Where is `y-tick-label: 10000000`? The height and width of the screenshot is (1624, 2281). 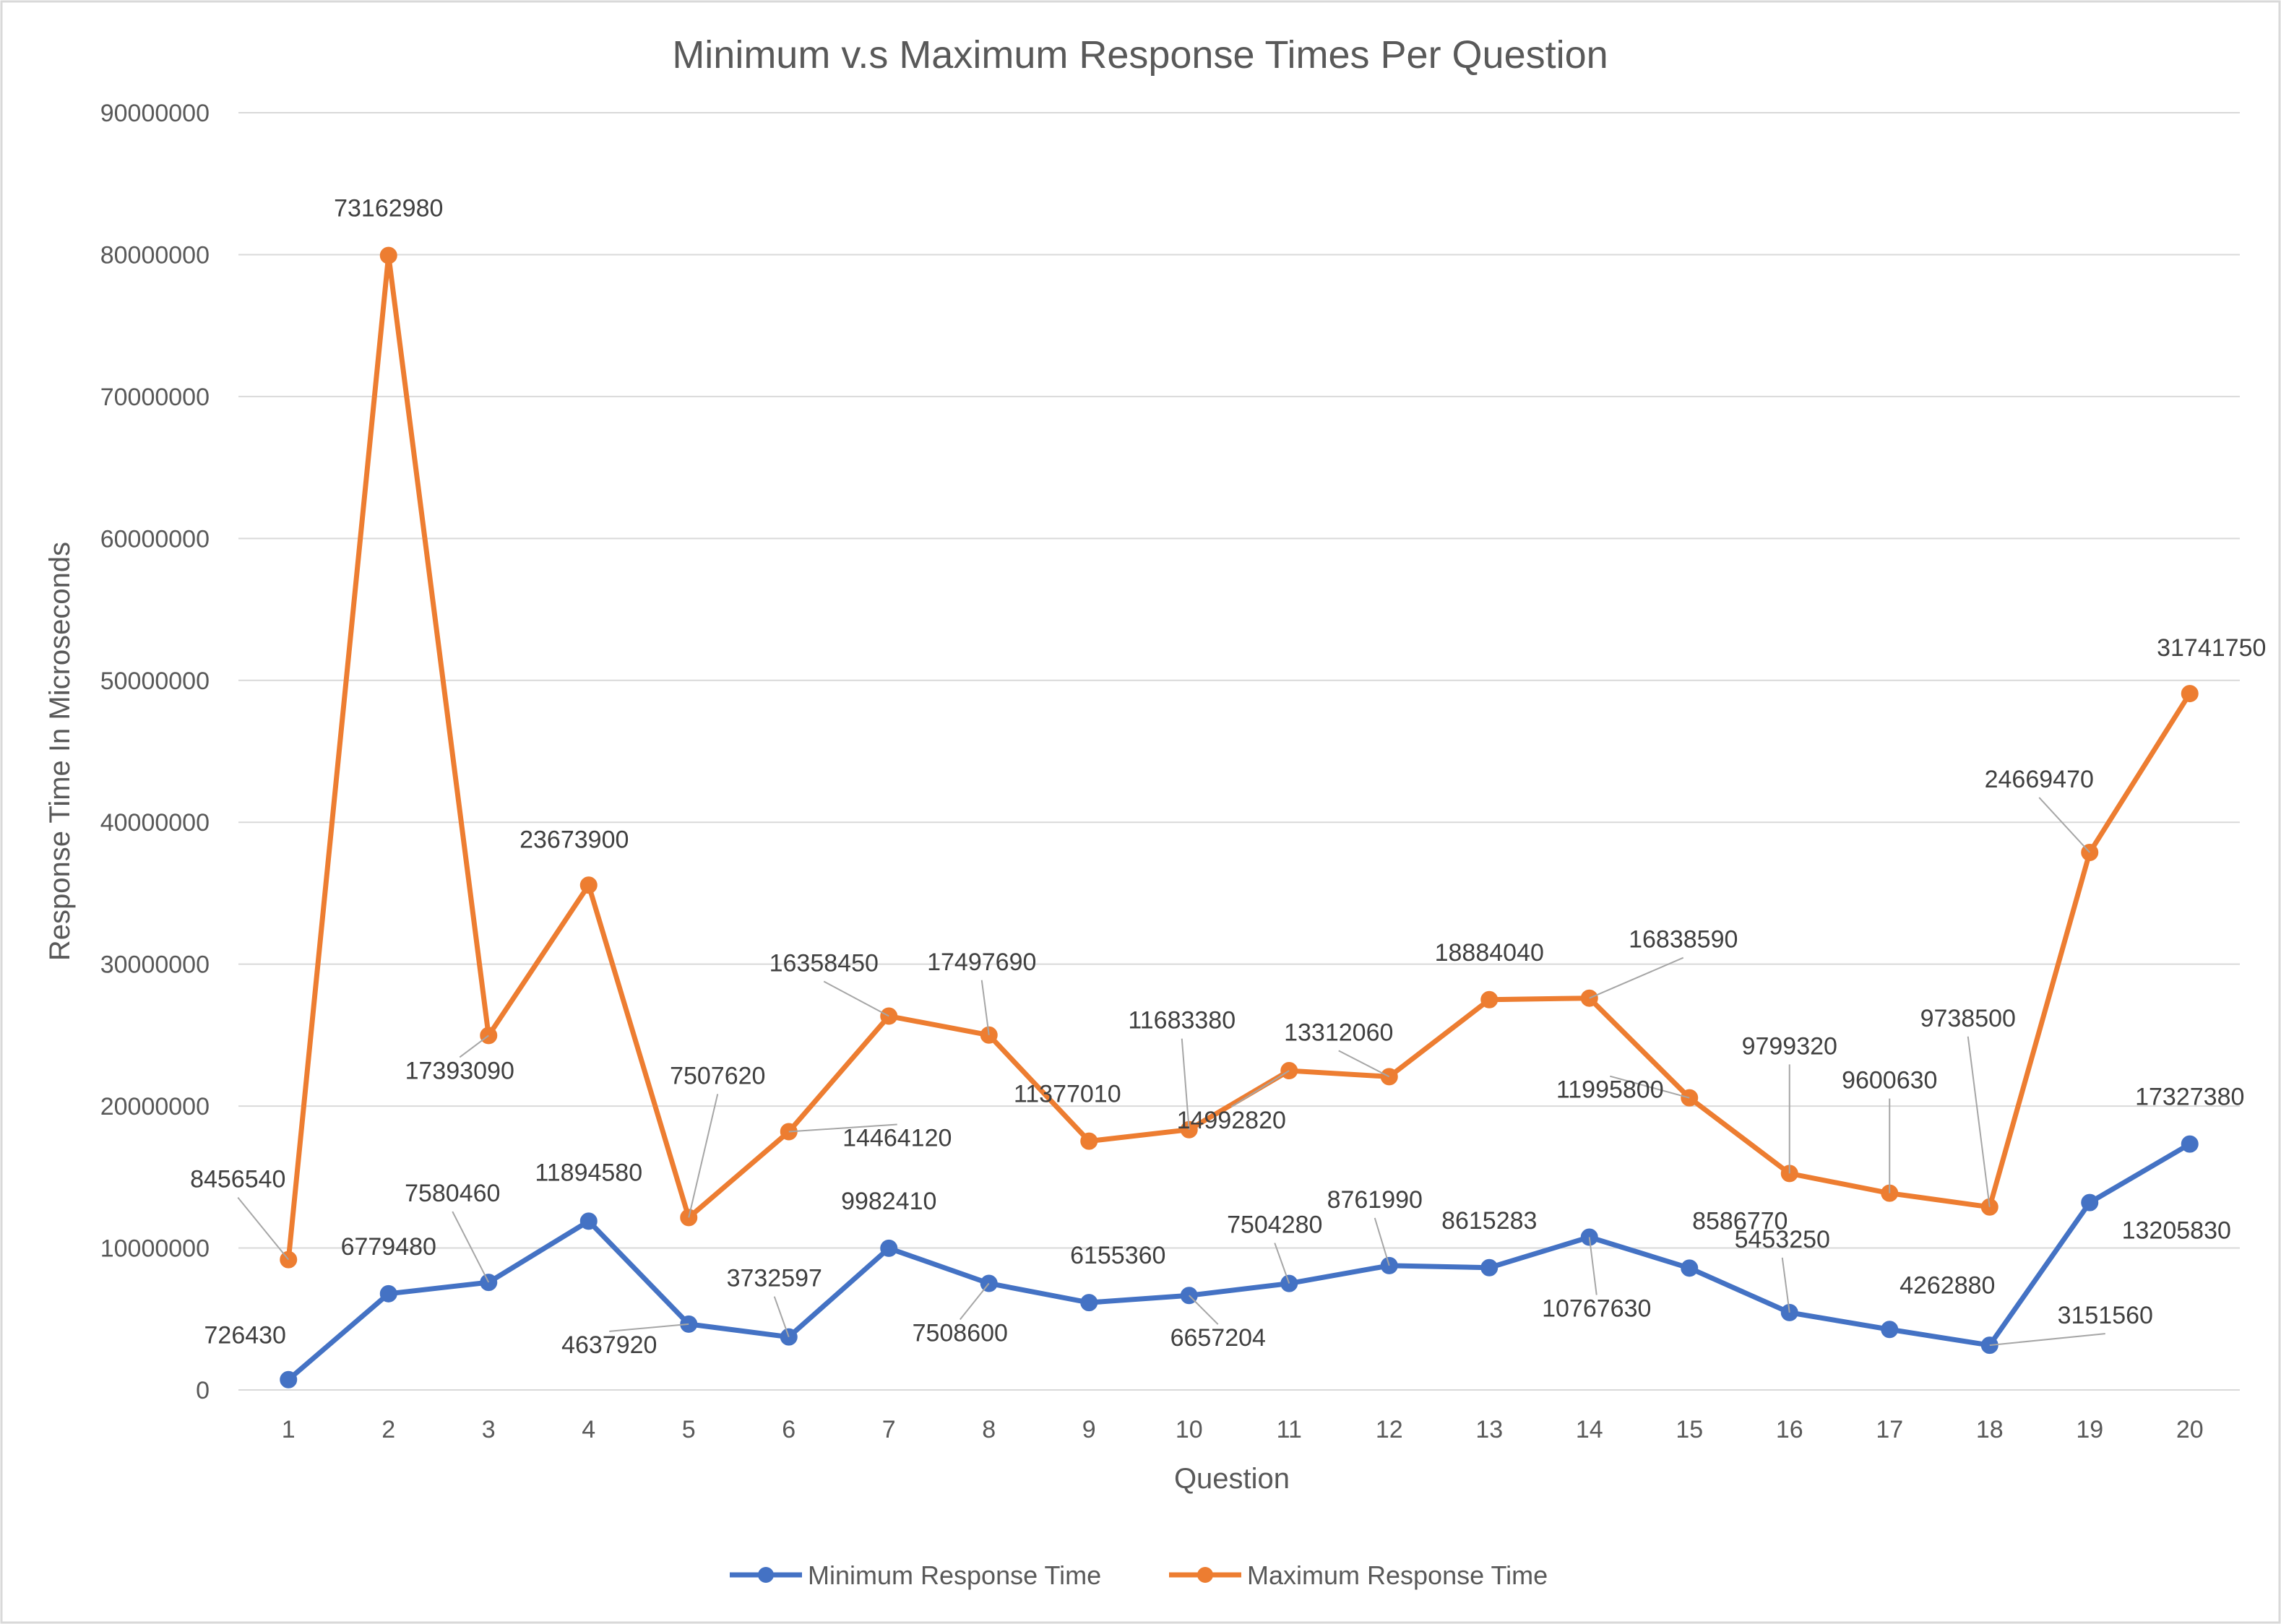 y-tick-label: 10000000 is located at coordinates (155, 1249).